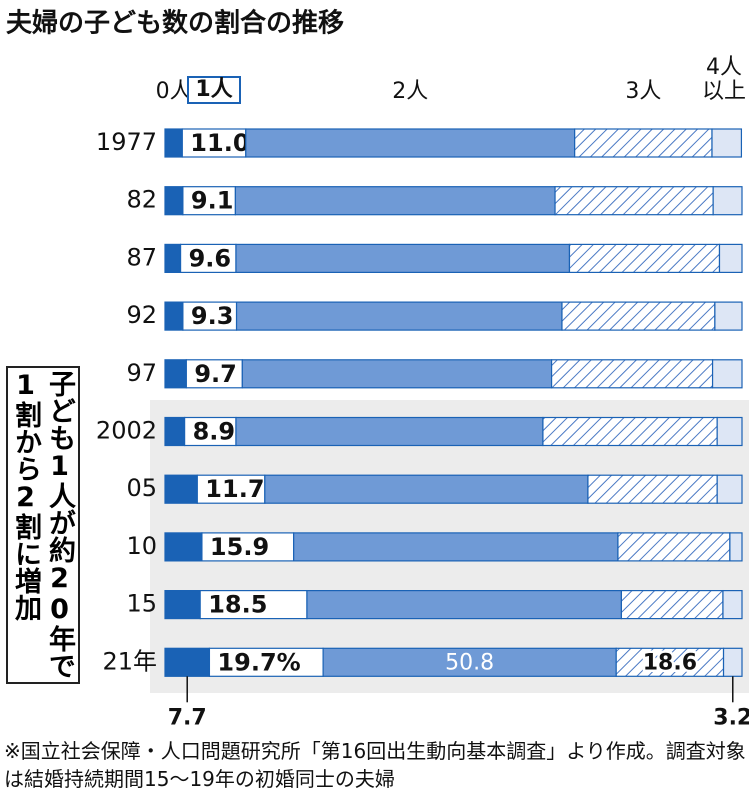 The width and height of the screenshot is (749, 800). I want to click on value-label: 9.7, so click(215, 374).